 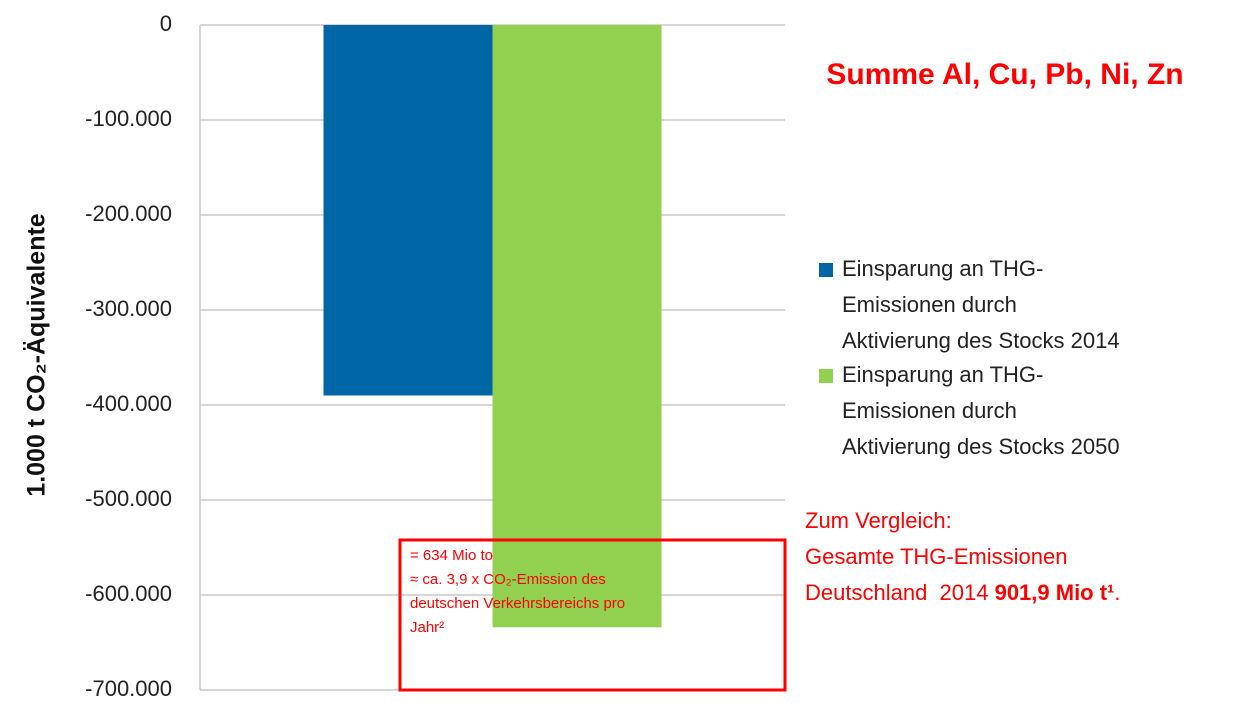 I want to click on y-tick-label: -600.000, so click(x=128, y=593).